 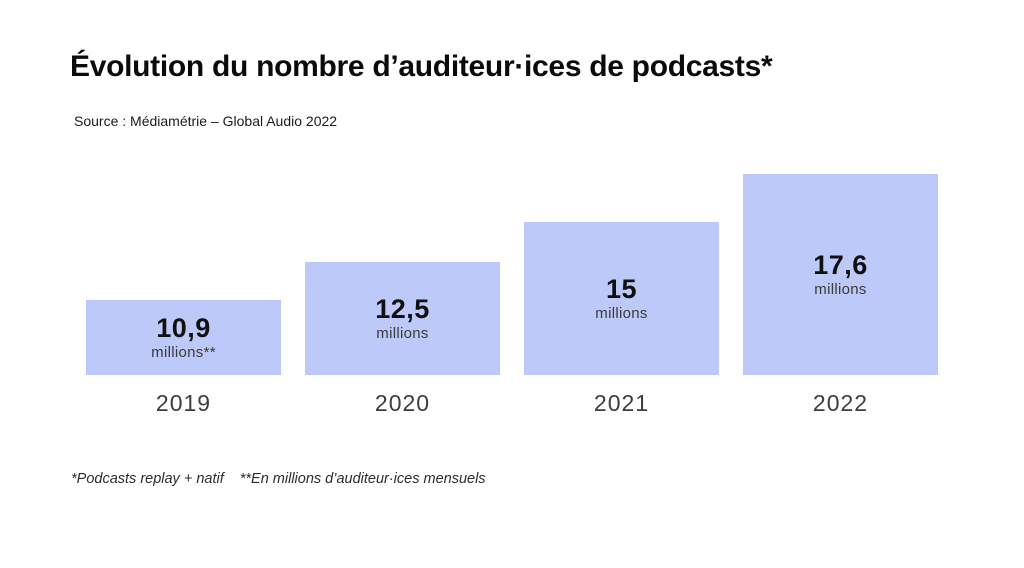 What do you see at coordinates (183, 353) in the screenshot?
I see `bar-unit: millions**` at bounding box center [183, 353].